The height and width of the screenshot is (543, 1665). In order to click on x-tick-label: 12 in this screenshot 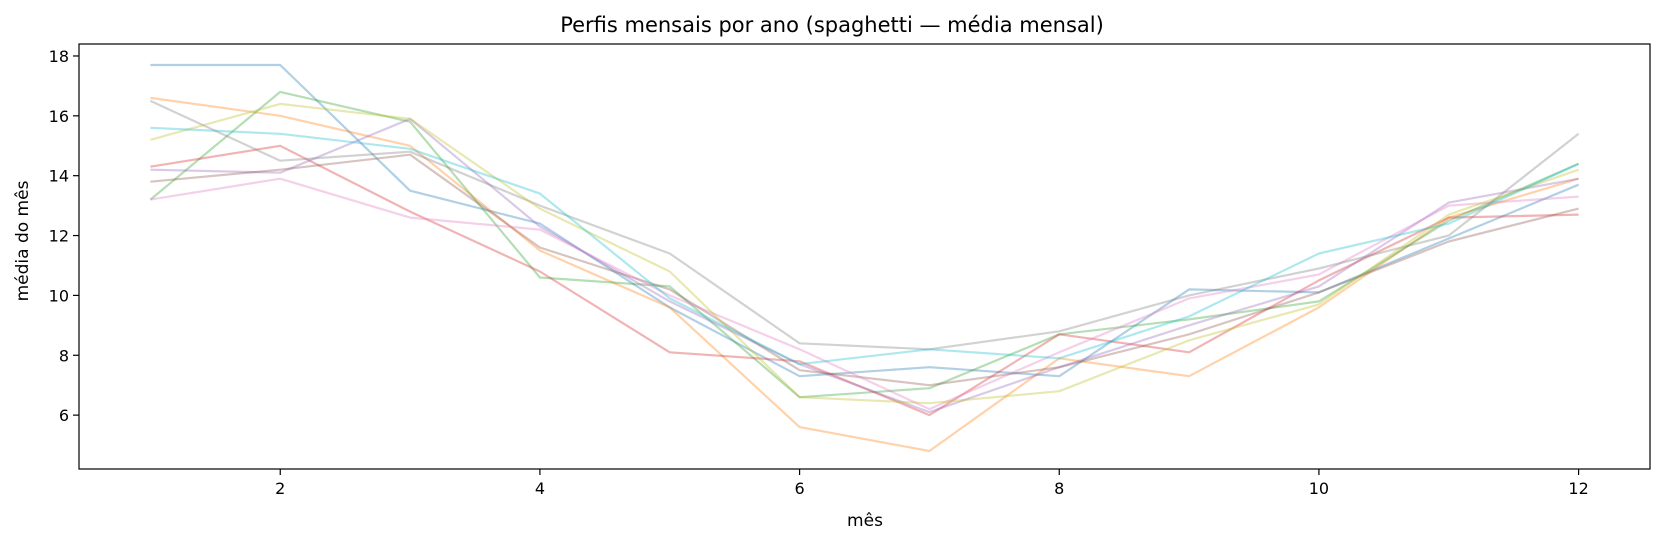, I will do `click(1578, 488)`.